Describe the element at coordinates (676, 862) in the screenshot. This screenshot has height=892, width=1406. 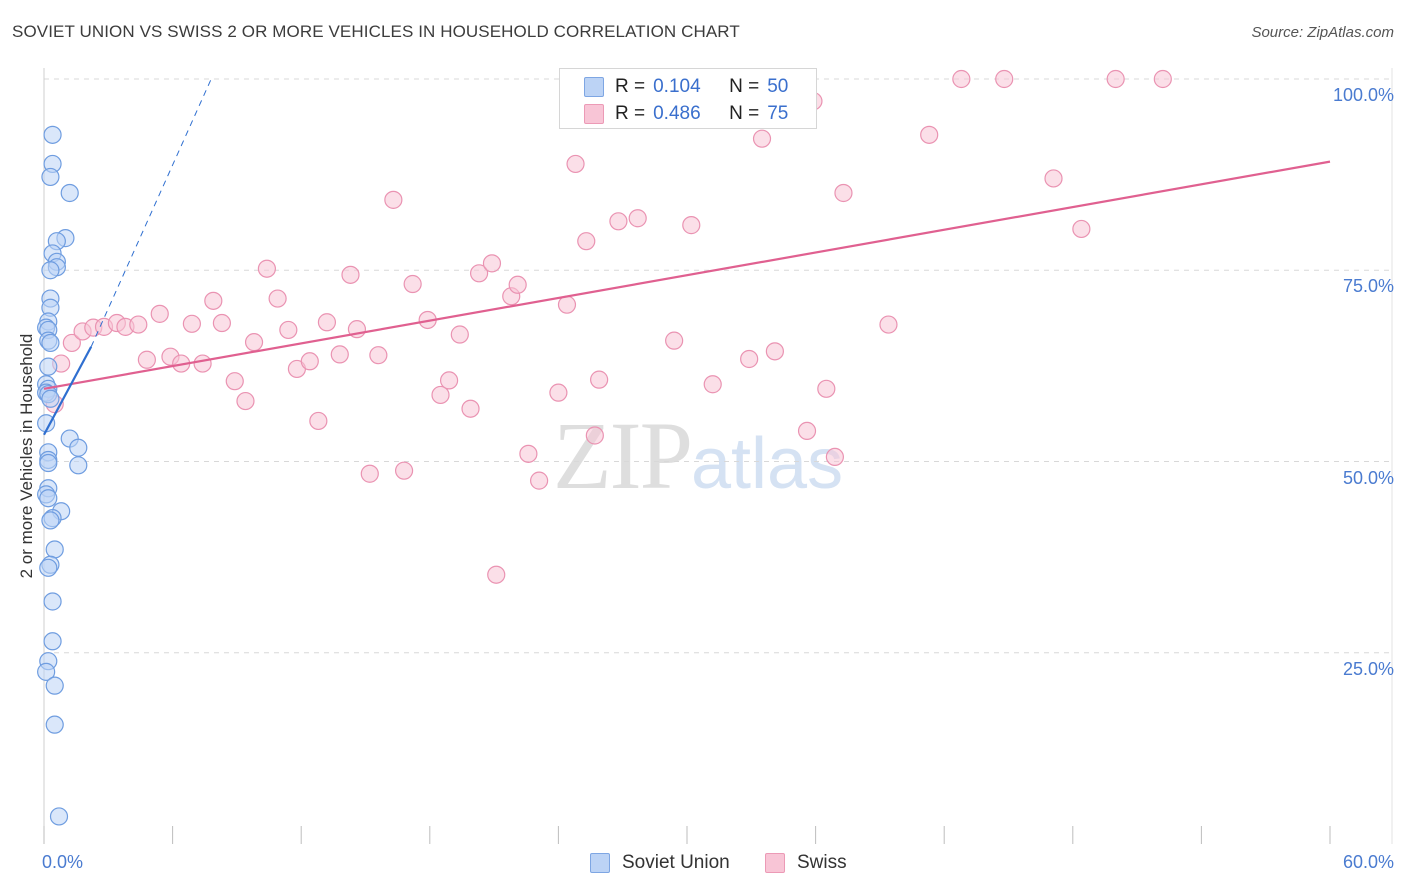
I see `soviet-union-legend-label: Soviet Union` at that location.